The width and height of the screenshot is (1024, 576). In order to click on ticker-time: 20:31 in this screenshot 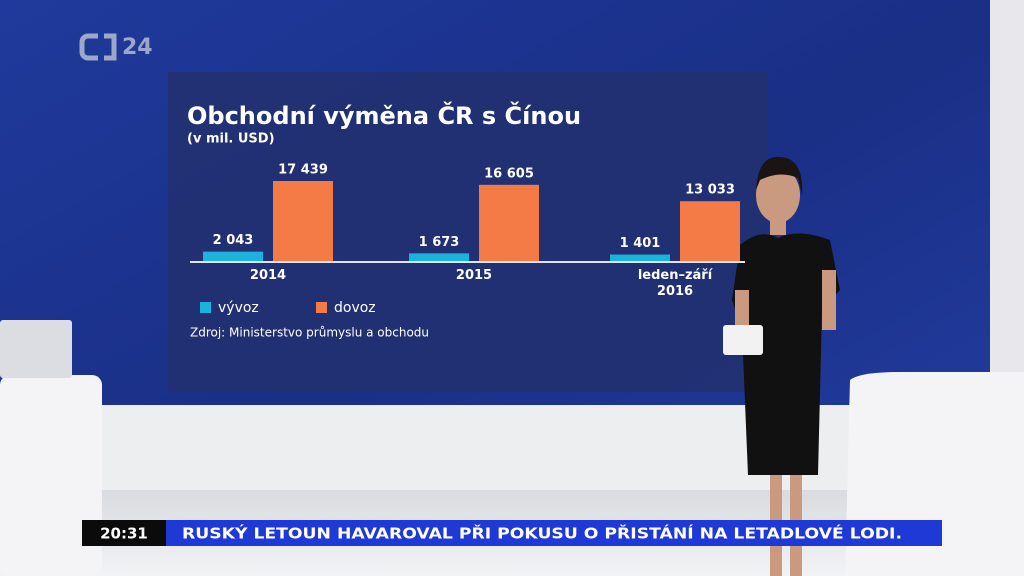, I will do `click(124, 534)`.